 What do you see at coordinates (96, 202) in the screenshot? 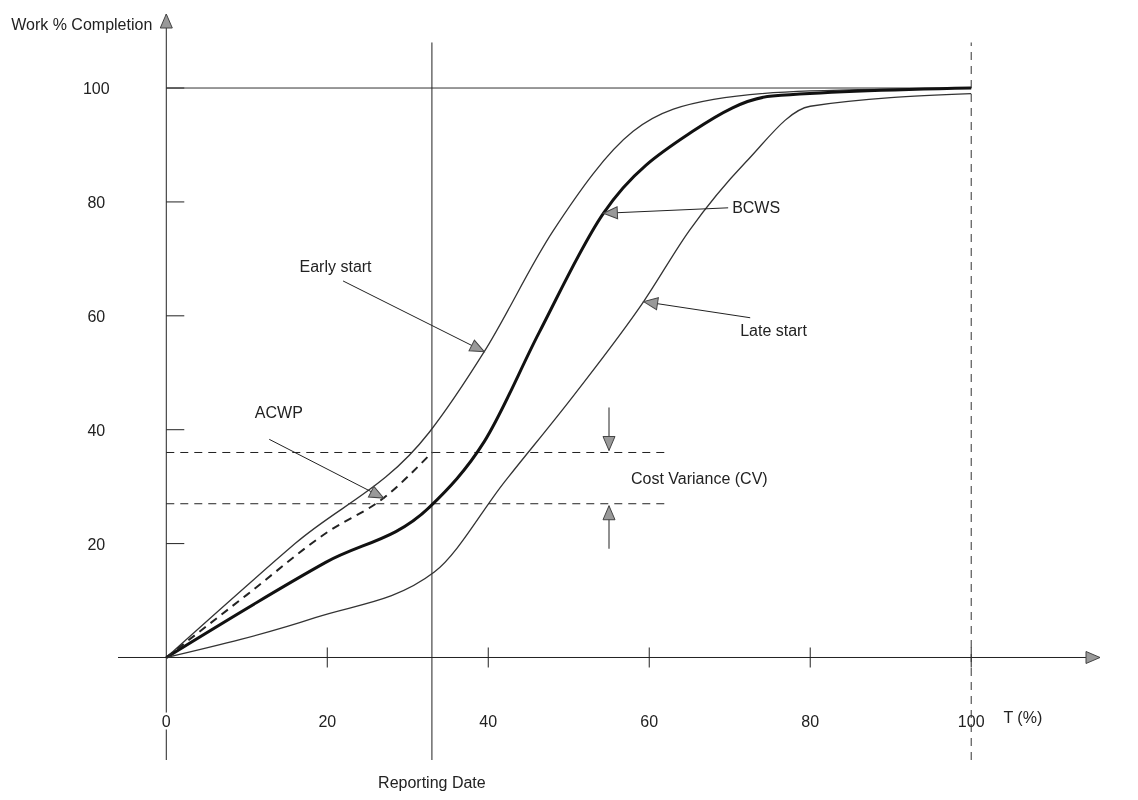
I see `y-tick-label: 80` at bounding box center [96, 202].